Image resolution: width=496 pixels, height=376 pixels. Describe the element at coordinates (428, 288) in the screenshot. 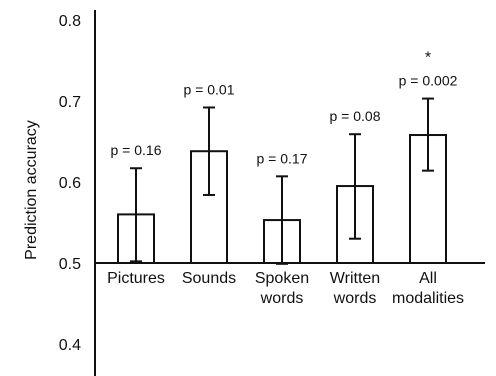

I see `category-label: All modalities` at that location.